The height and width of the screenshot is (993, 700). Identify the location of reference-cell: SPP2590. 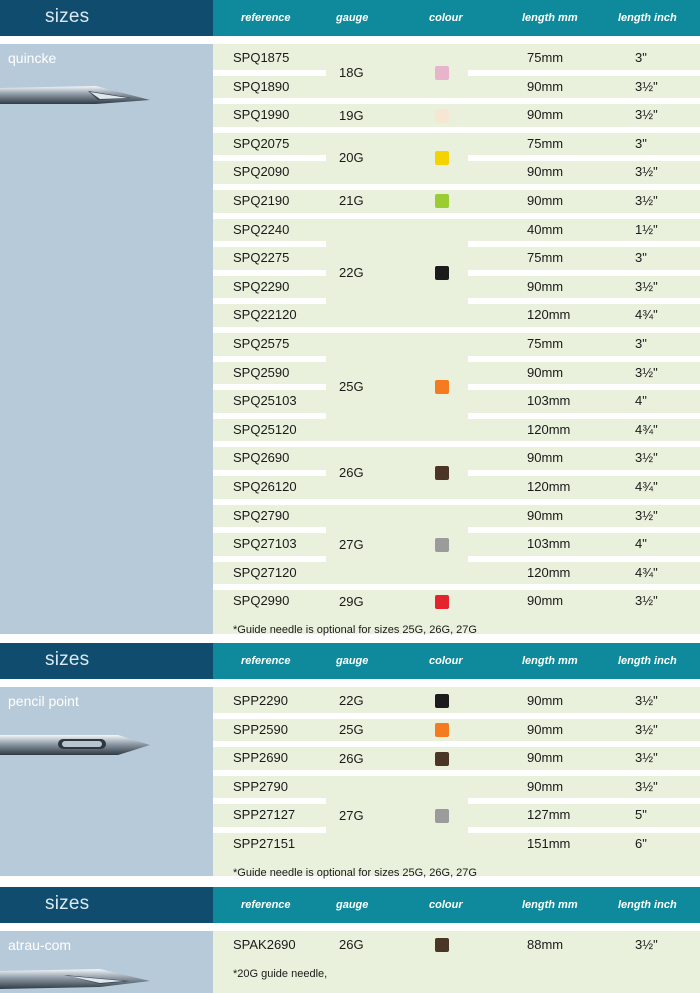
(260, 729).